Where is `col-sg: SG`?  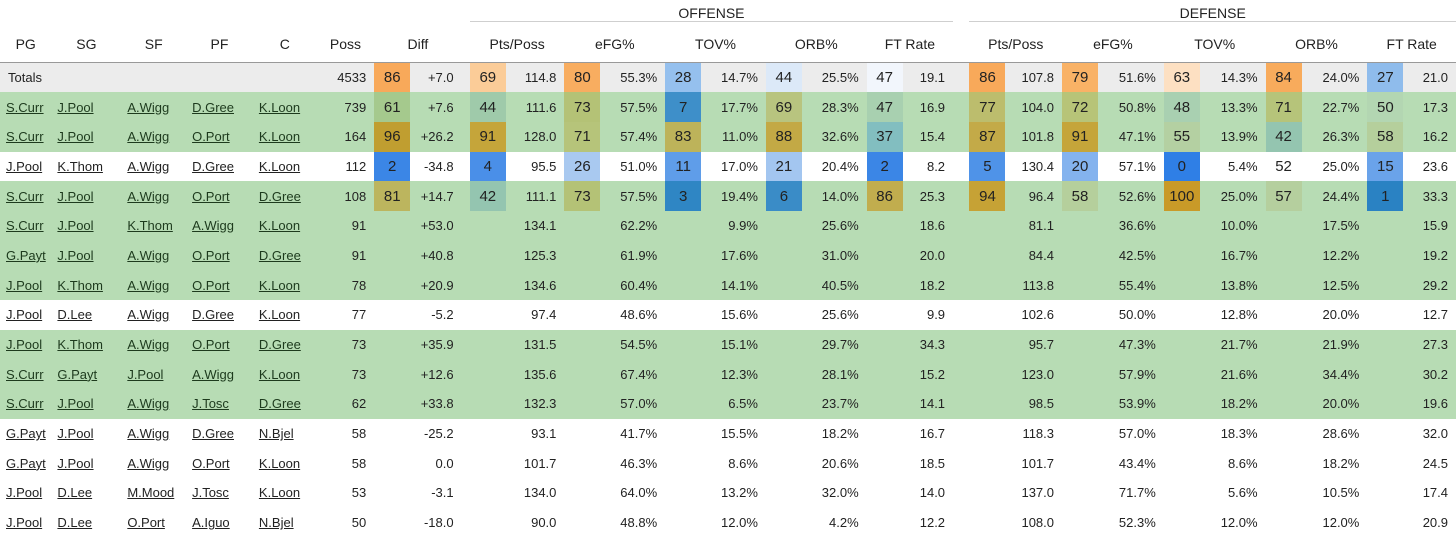
col-sg: SG is located at coordinates (86, 44).